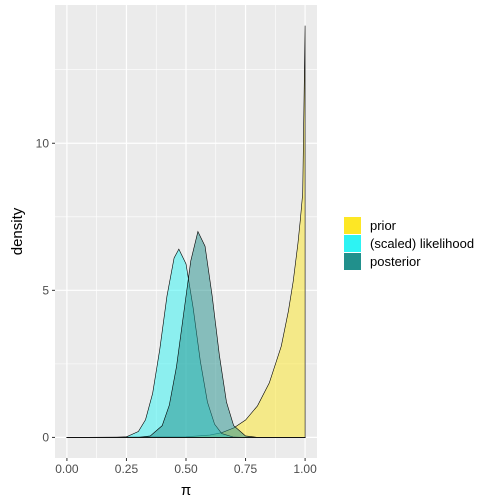 The image size is (504, 504). I want to click on y-axis-title: density, so click(17, 231).